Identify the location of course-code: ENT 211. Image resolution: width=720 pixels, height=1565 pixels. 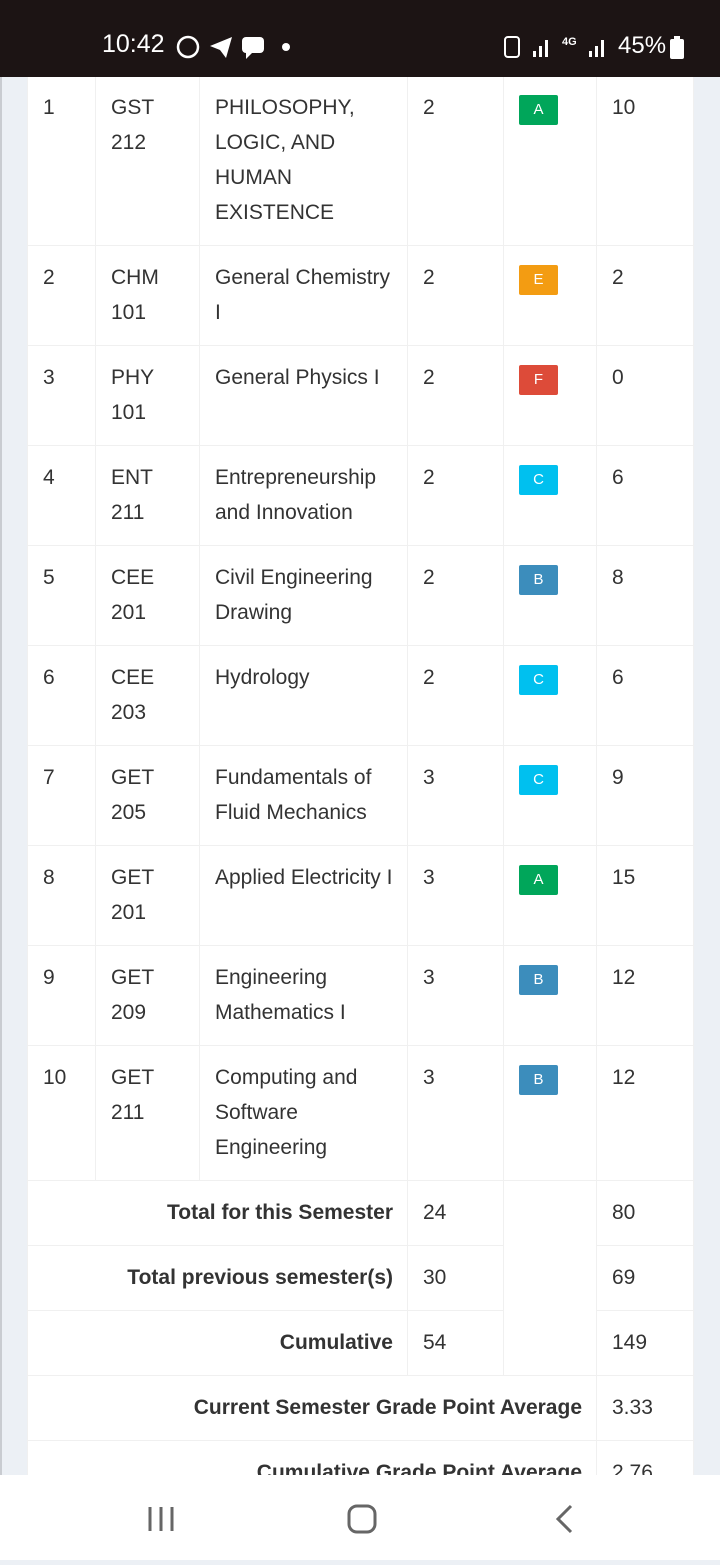
(147, 495).